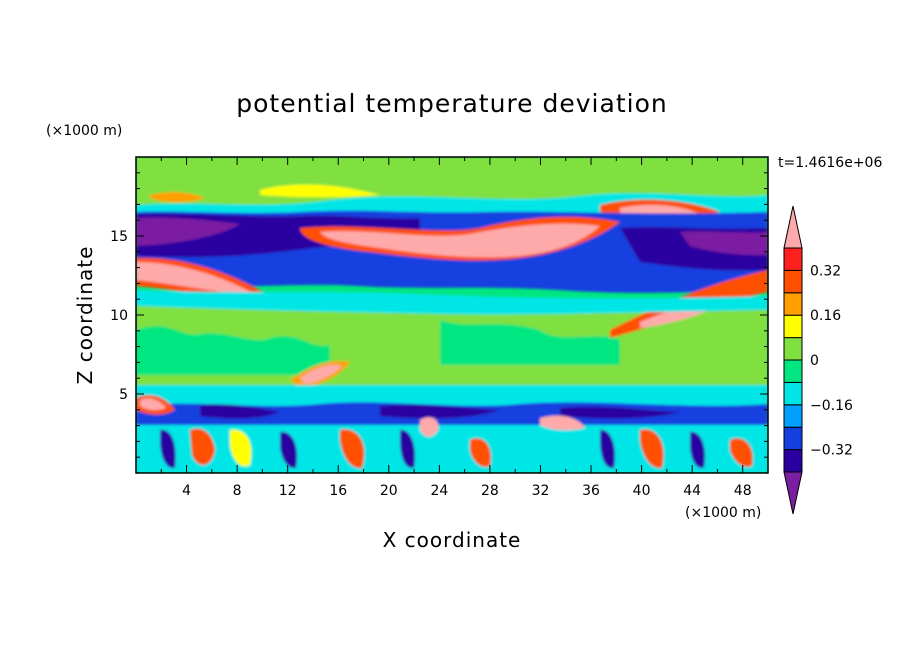  Describe the element at coordinates (288, 491) in the screenshot. I see `x-tick-label: 12` at that location.